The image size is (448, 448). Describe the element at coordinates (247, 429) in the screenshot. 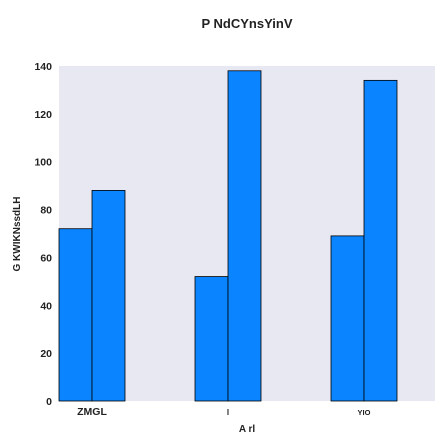

I see `x-axis-label: A rl` at that location.